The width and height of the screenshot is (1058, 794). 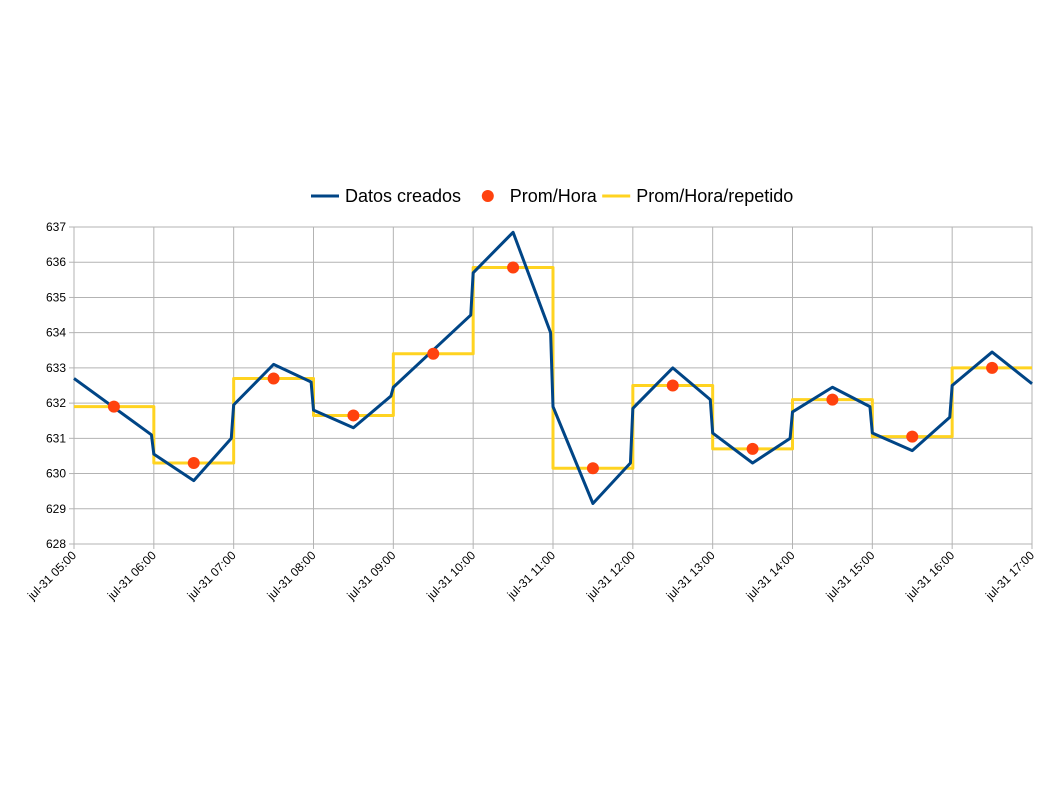 I want to click on x-tick-label: jul-31 15:00, so click(x=849, y=575).